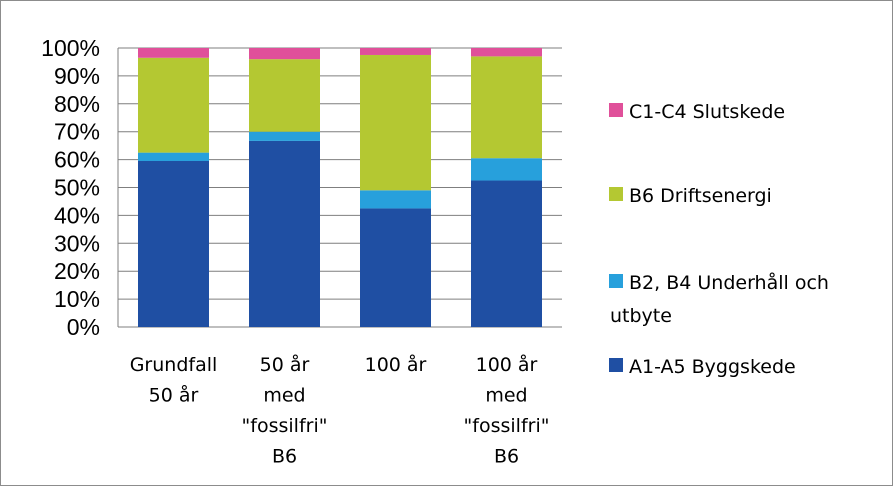  What do you see at coordinates (77, 76) in the screenshot?
I see `y-tick-label: 90%` at bounding box center [77, 76].